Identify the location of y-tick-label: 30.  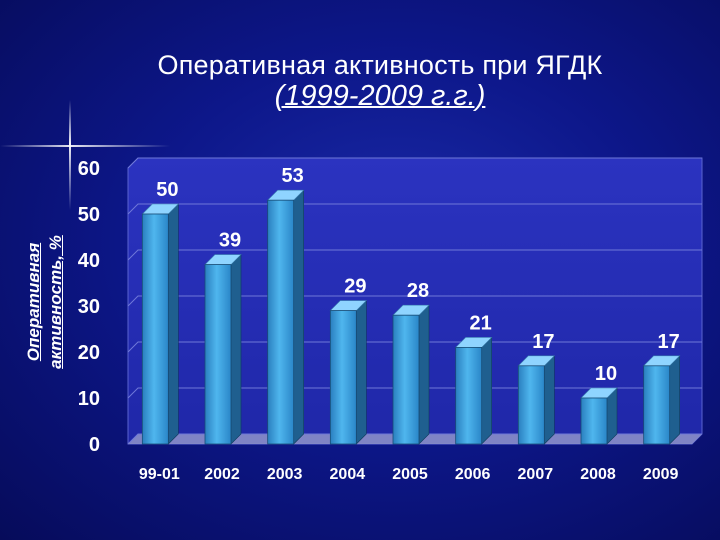
(89, 307).